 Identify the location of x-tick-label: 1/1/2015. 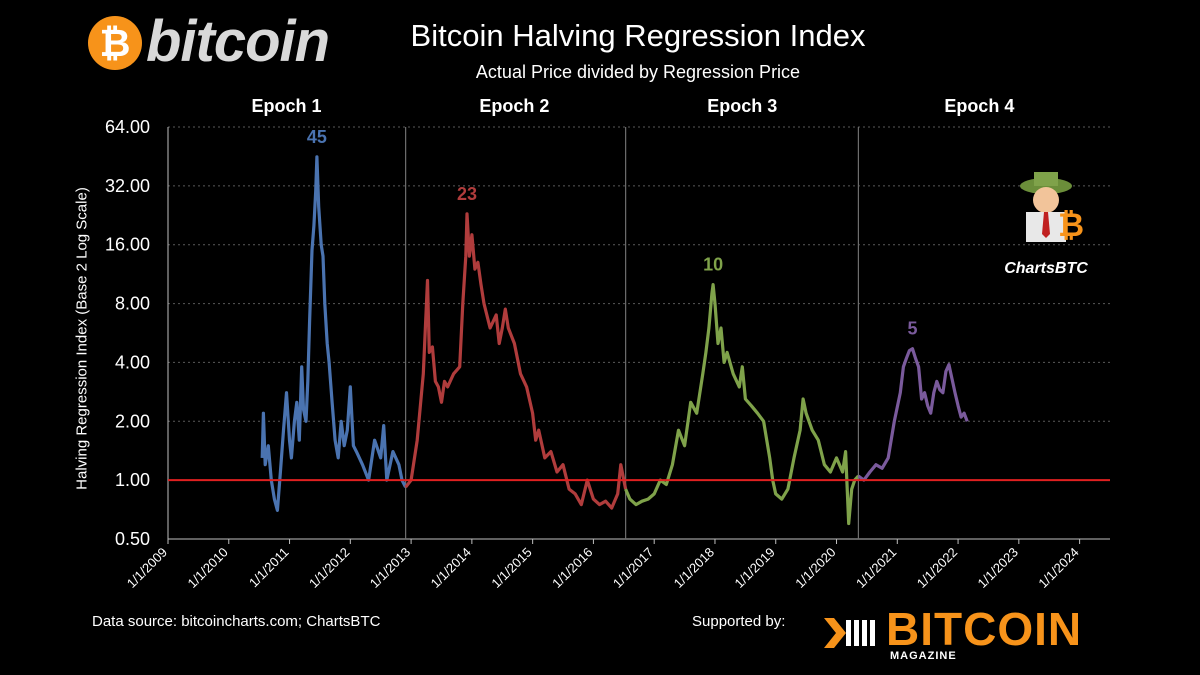
(511, 568).